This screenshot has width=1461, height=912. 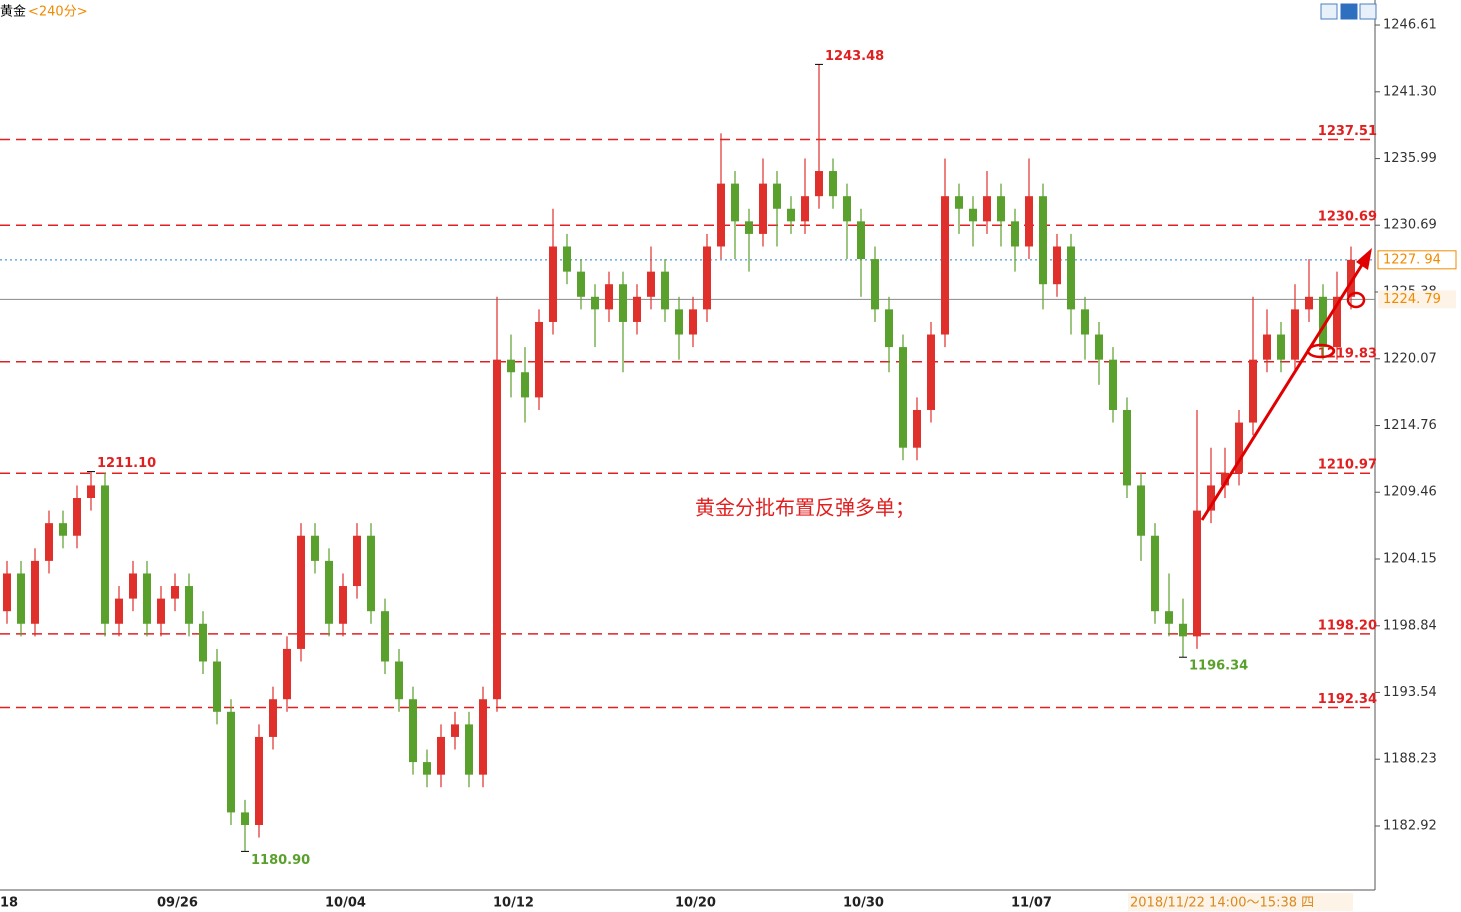 I want to click on y-tick-label: 1246.61, so click(x=1410, y=25).